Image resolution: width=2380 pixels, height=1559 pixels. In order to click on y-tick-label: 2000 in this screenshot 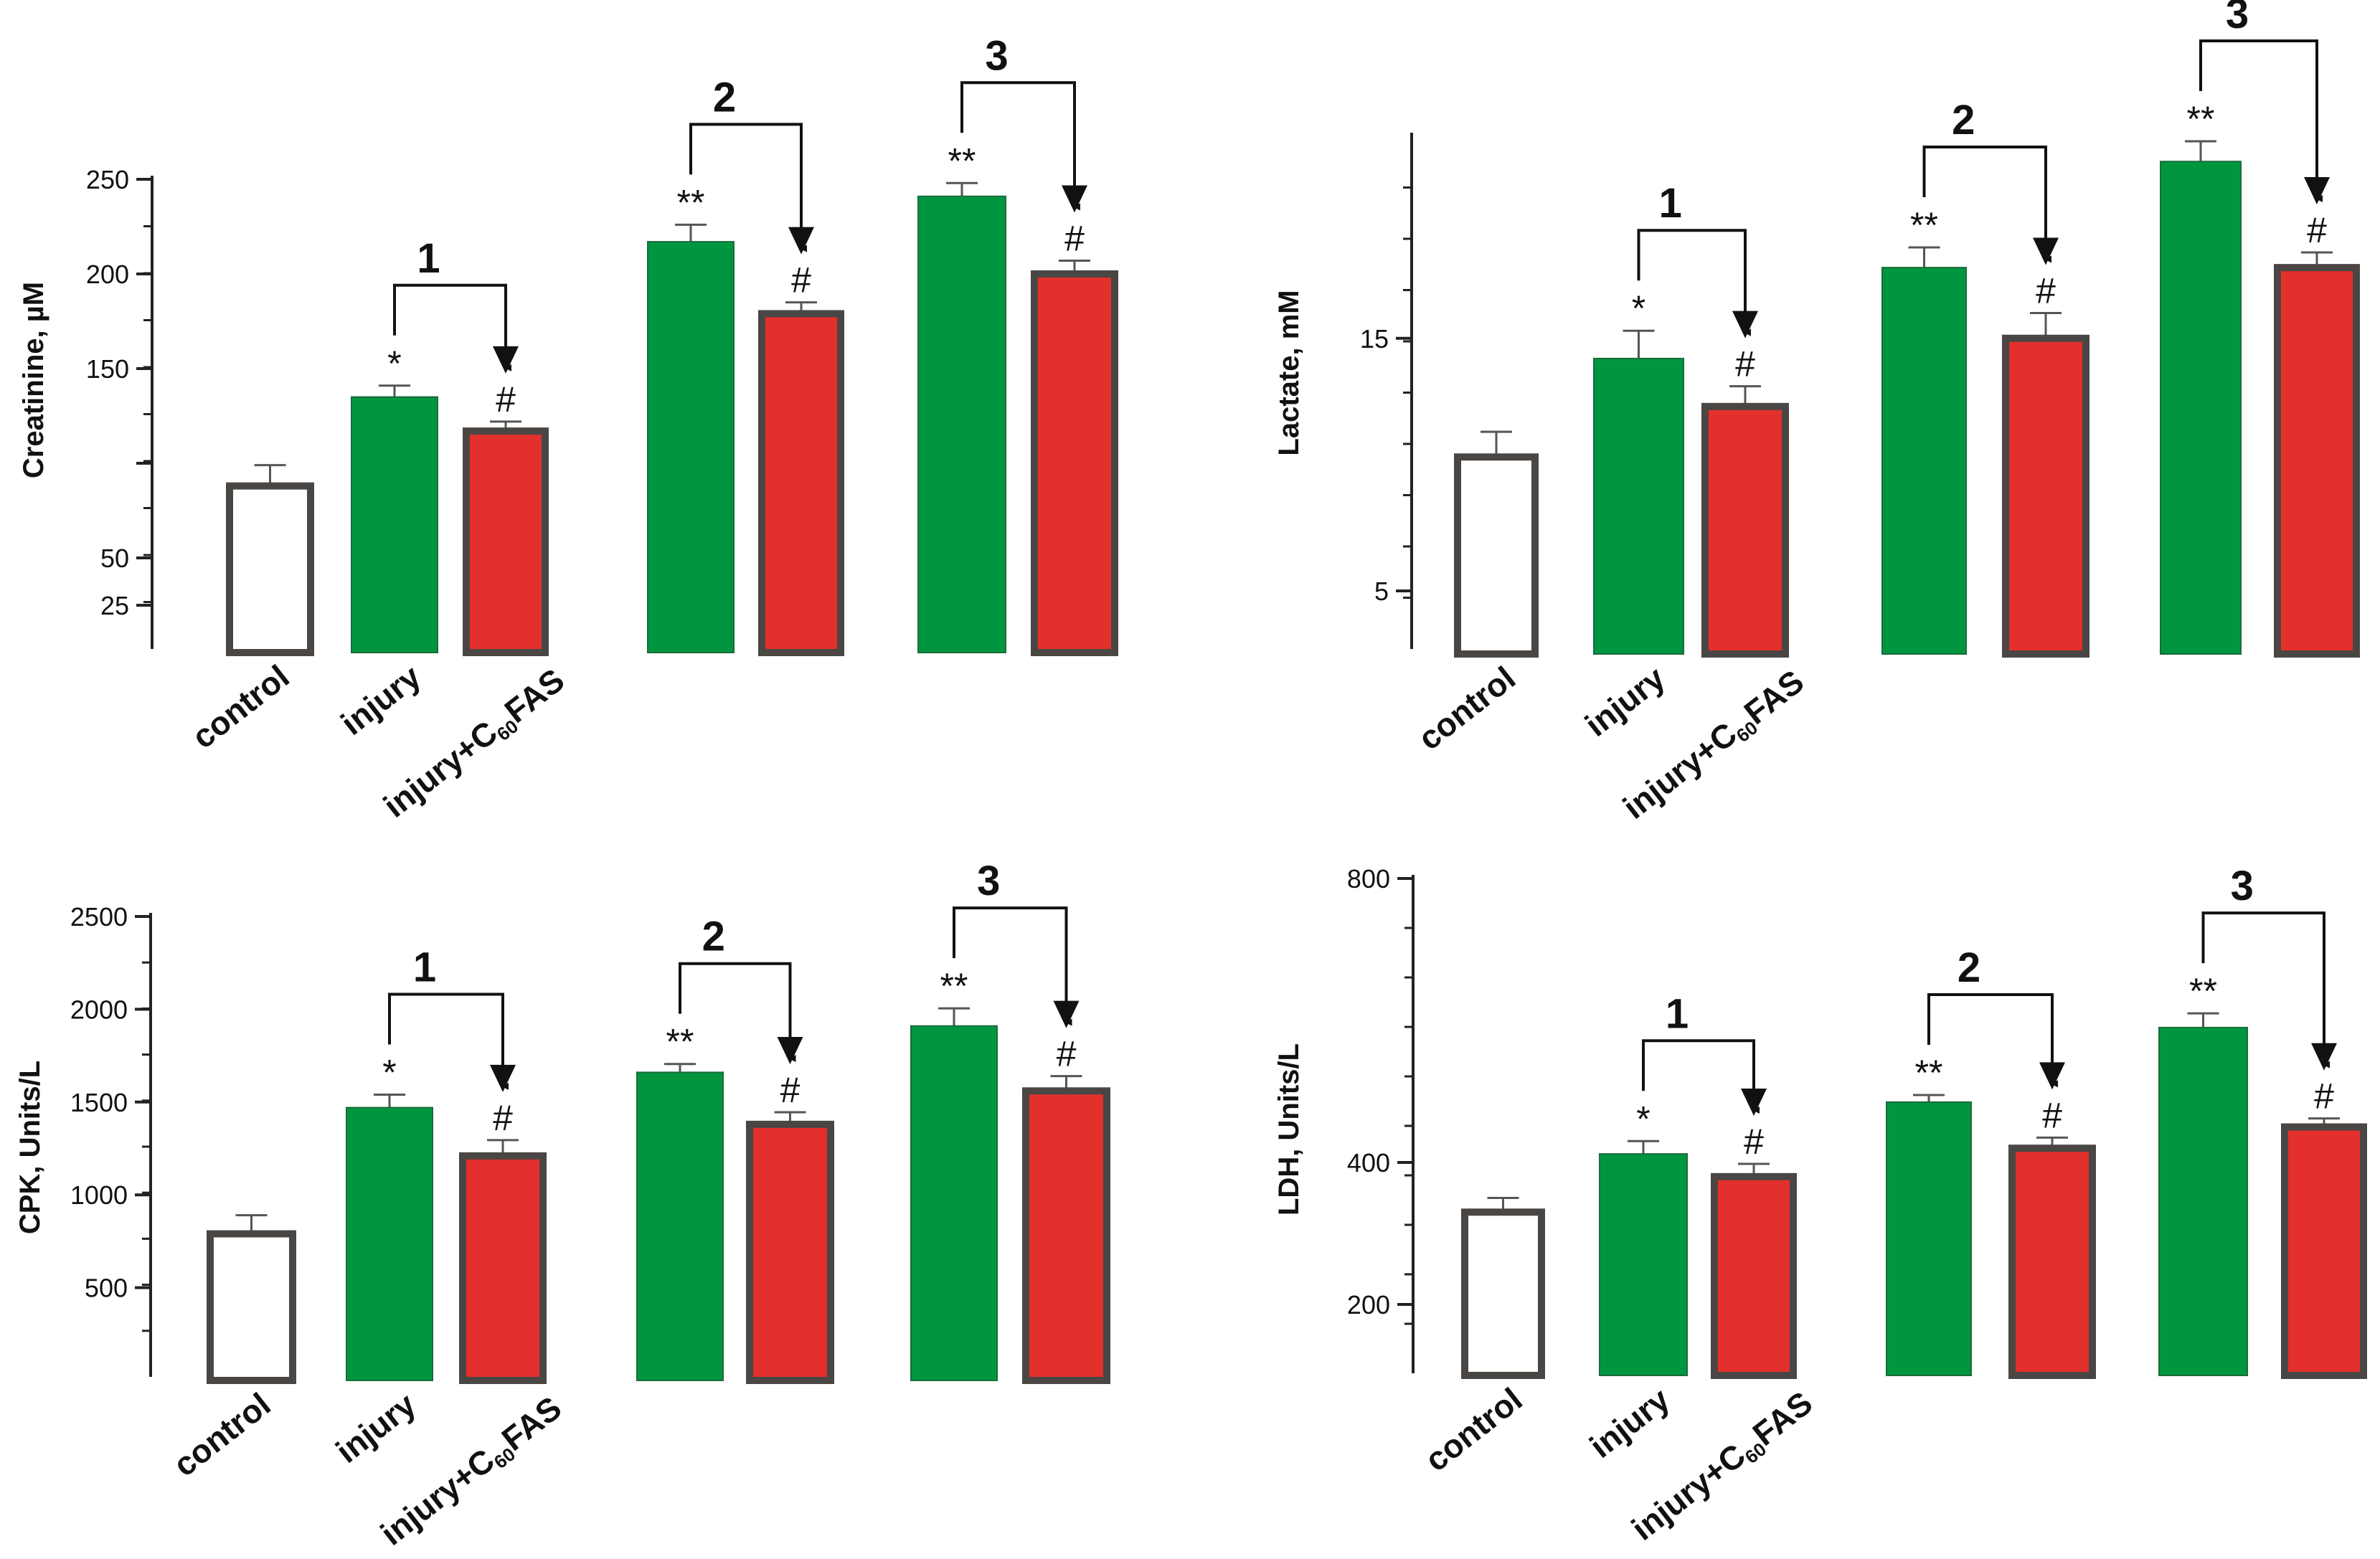, I will do `click(99, 1009)`.